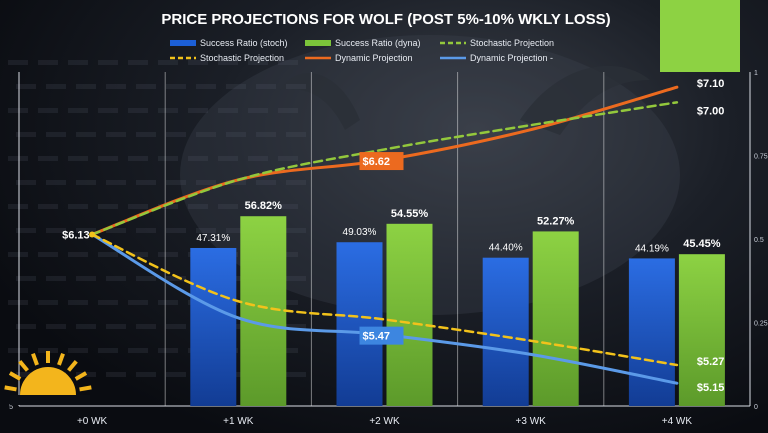  Describe the element at coordinates (497, 43) in the screenshot. I see `legend-item: Stochastic Projection` at that location.